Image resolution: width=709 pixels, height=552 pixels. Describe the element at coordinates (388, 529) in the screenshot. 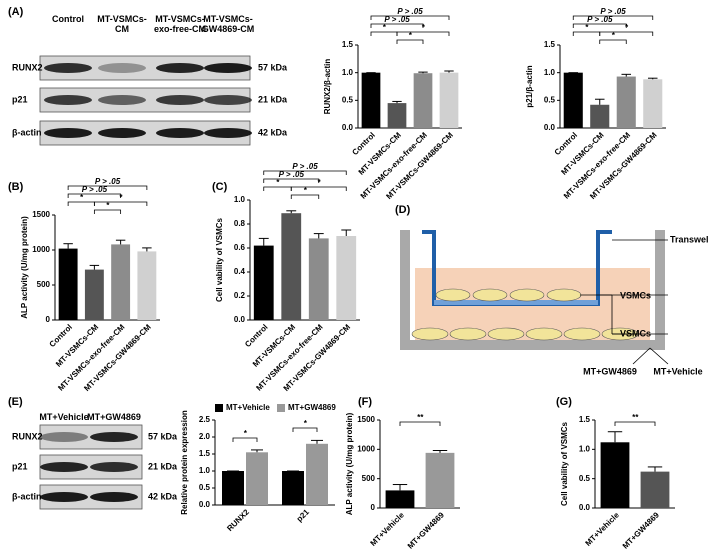

I see `x-tick-label: MT+Vehicle` at that location.